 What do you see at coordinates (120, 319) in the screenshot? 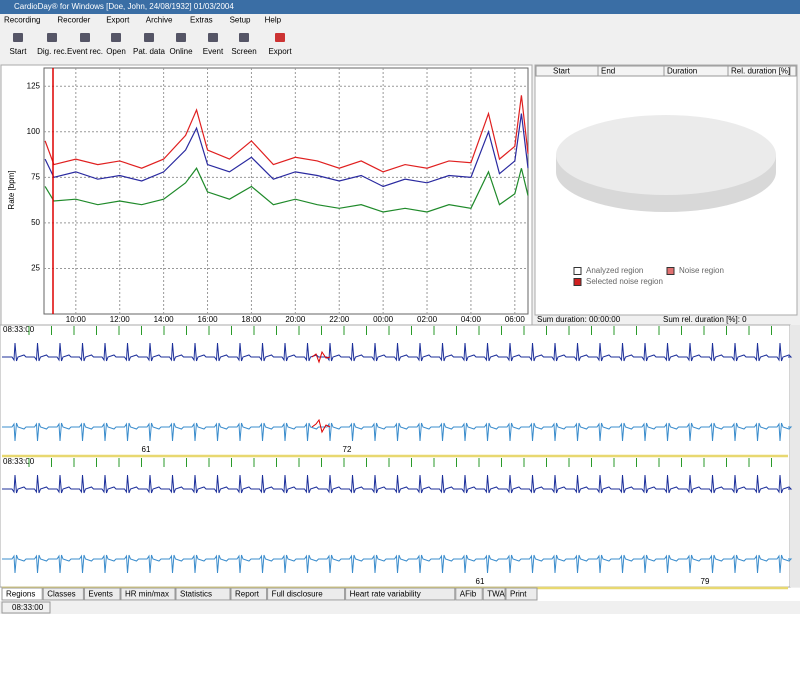
I see `x-tick-label: 12:00` at bounding box center [120, 319].